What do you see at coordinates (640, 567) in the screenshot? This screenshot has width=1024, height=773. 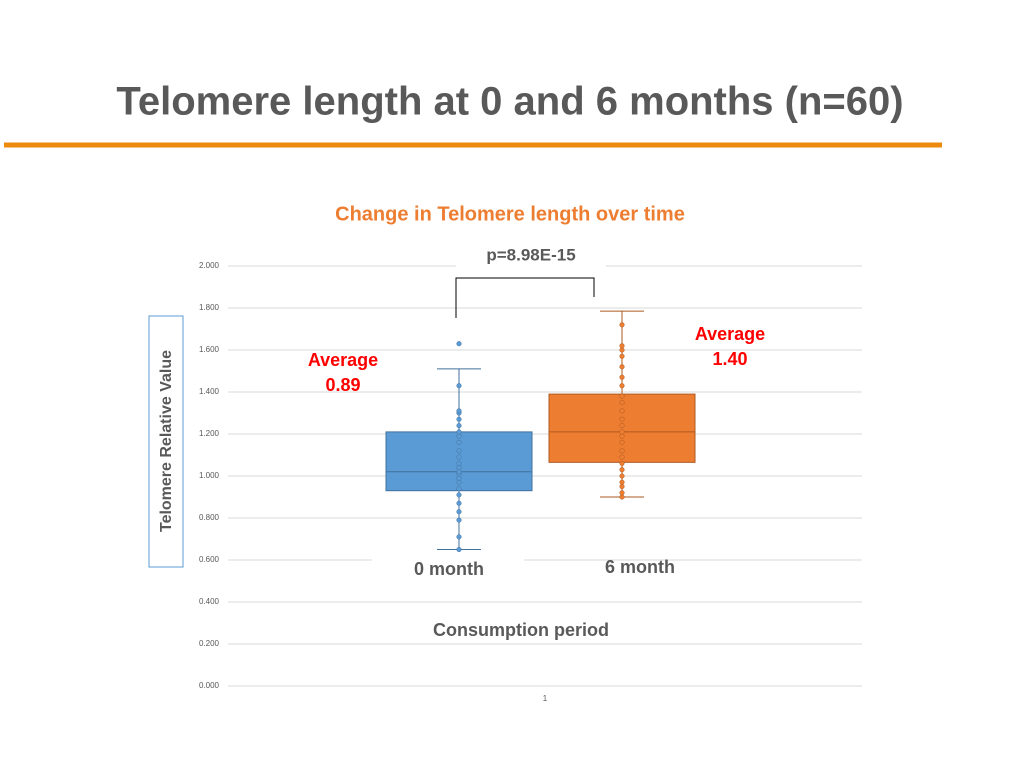 I see `group-label: 6 month` at bounding box center [640, 567].